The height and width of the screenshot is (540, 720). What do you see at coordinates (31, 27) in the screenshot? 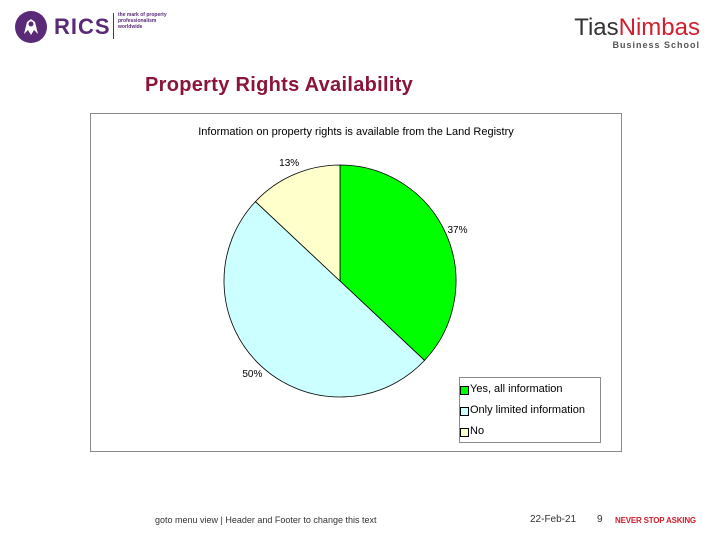
I see `rics-crest-icon` at bounding box center [31, 27].